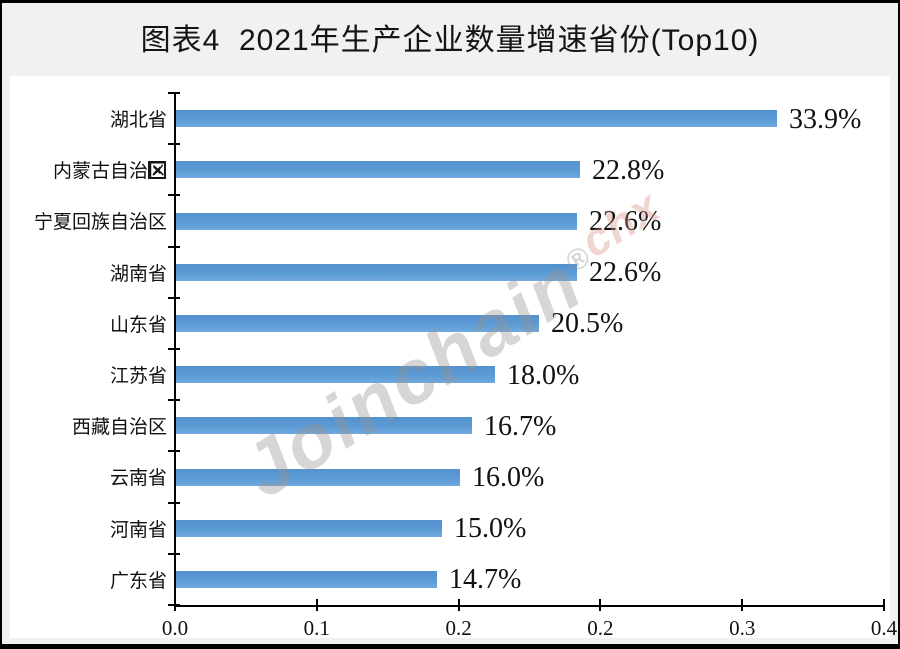 Image resolution: width=900 pixels, height=649 pixels. I want to click on x-axis-tick-label: 0.1, so click(316, 628).